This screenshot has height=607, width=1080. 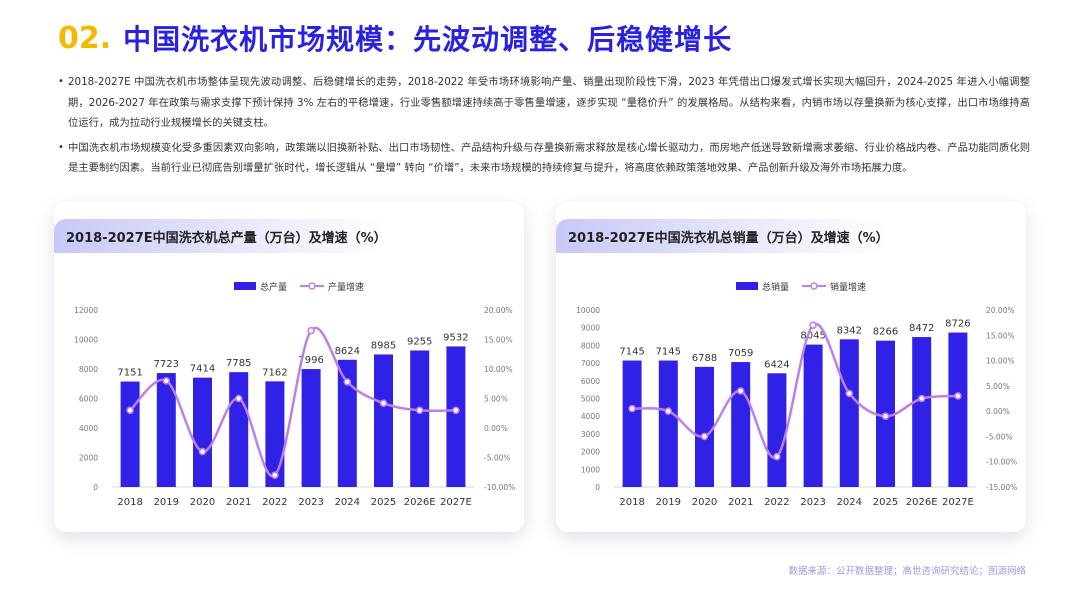 What do you see at coordinates (292, 402) in the screenshot?
I see `line-产量增速` at bounding box center [292, 402].